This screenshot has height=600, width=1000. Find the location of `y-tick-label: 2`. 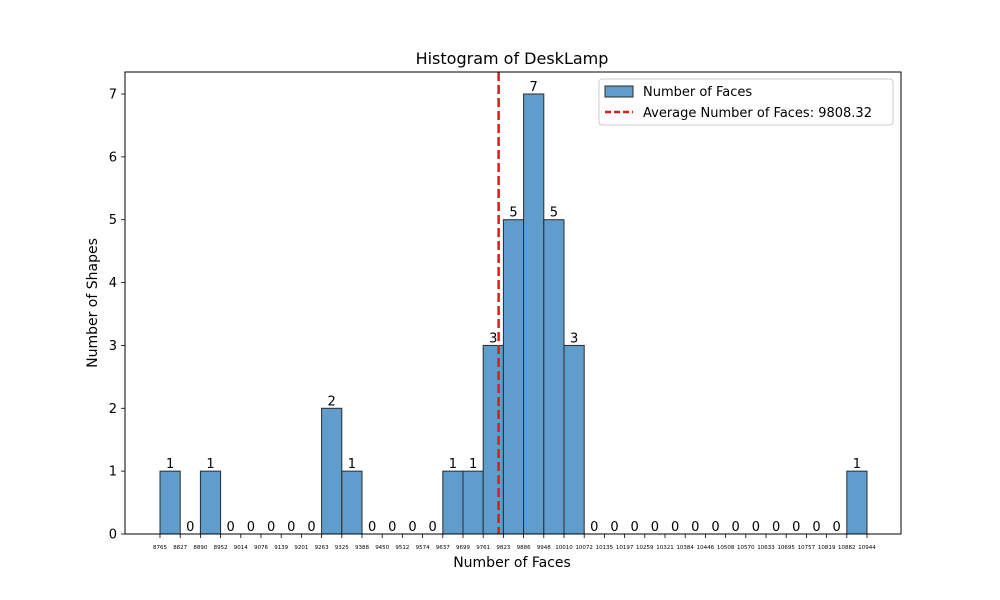

y-tick-label: 2 is located at coordinates (113, 409).